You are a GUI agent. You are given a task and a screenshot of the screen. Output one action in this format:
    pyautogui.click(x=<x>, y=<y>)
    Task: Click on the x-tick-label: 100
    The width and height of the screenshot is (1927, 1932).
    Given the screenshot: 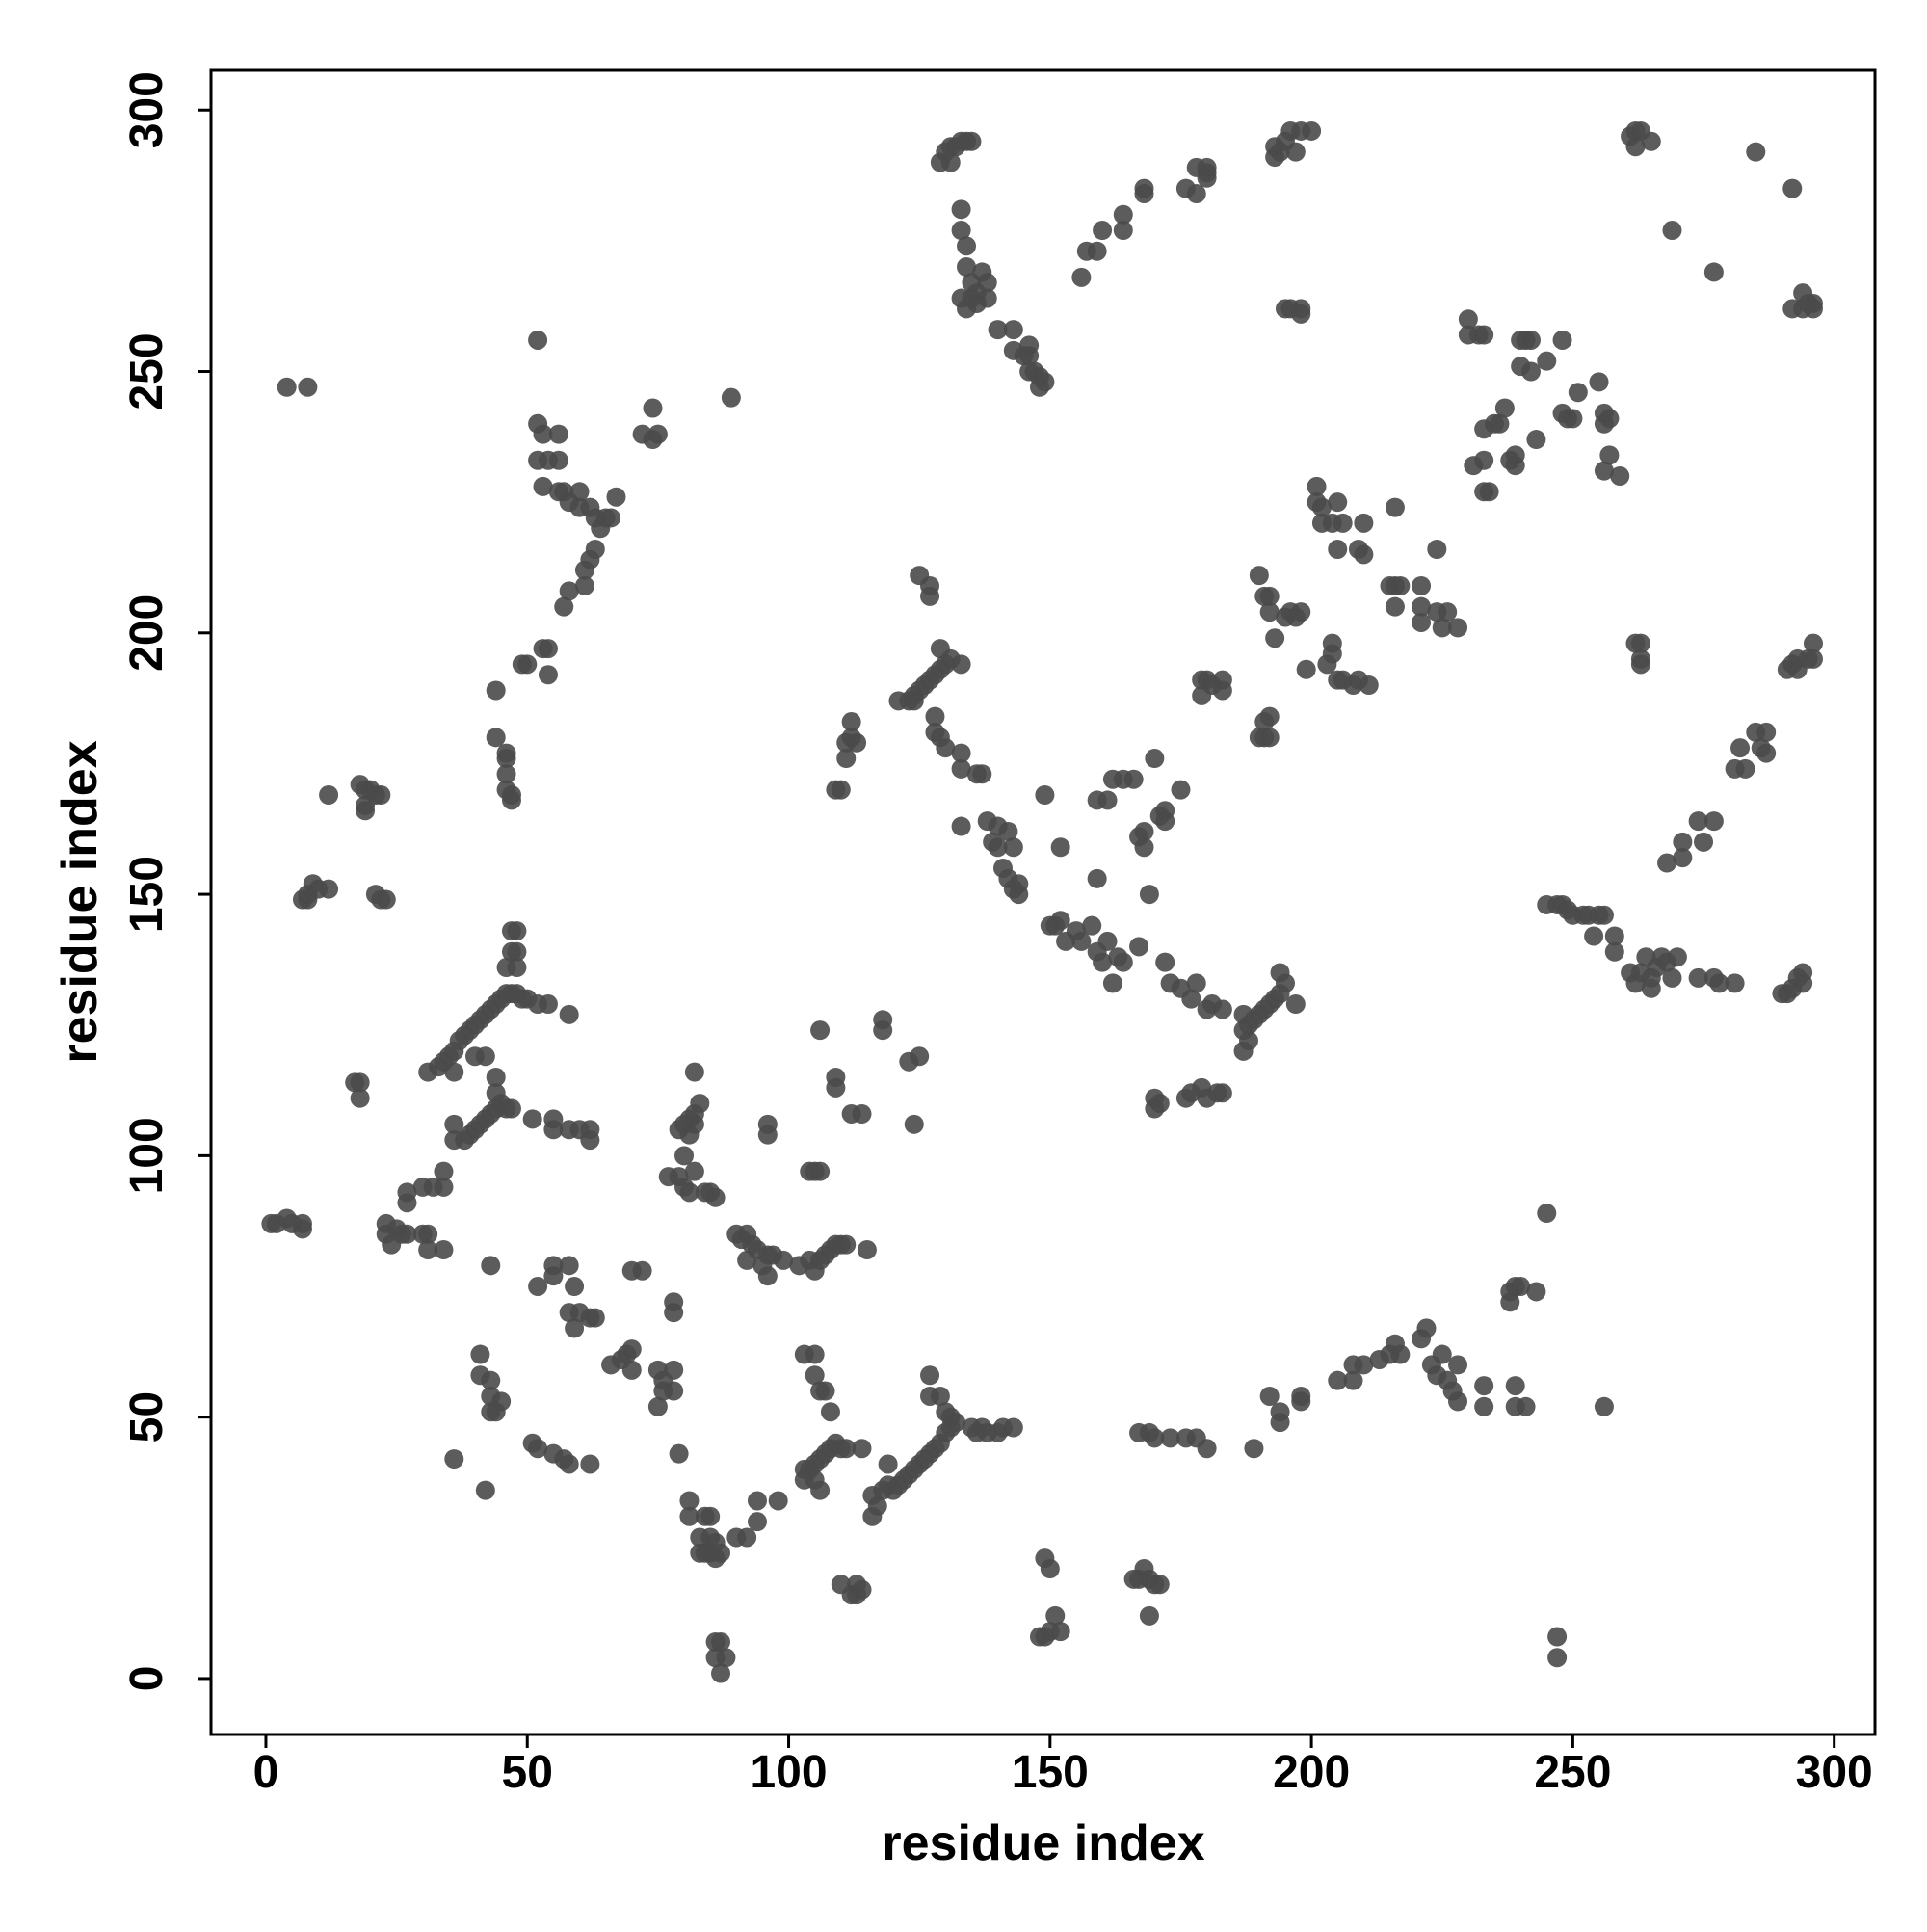 What is the action you would take?
    pyautogui.click(x=788, y=1772)
    